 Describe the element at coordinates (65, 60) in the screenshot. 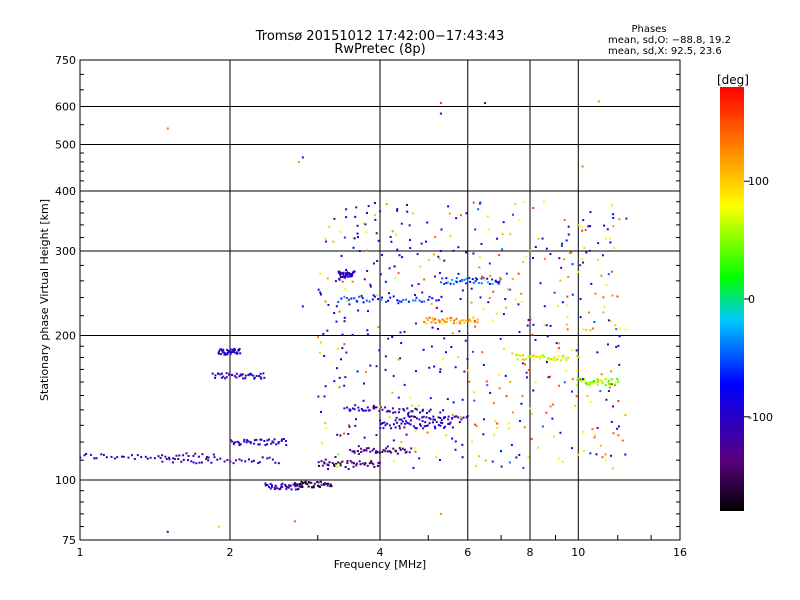

I see `y-tick-label: 750` at that location.